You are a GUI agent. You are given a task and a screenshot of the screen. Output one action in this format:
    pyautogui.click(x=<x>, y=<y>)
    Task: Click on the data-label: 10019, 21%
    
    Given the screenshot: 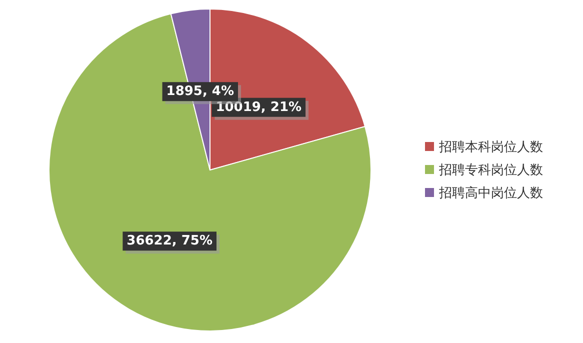 What is the action you would take?
    pyautogui.click(x=259, y=107)
    